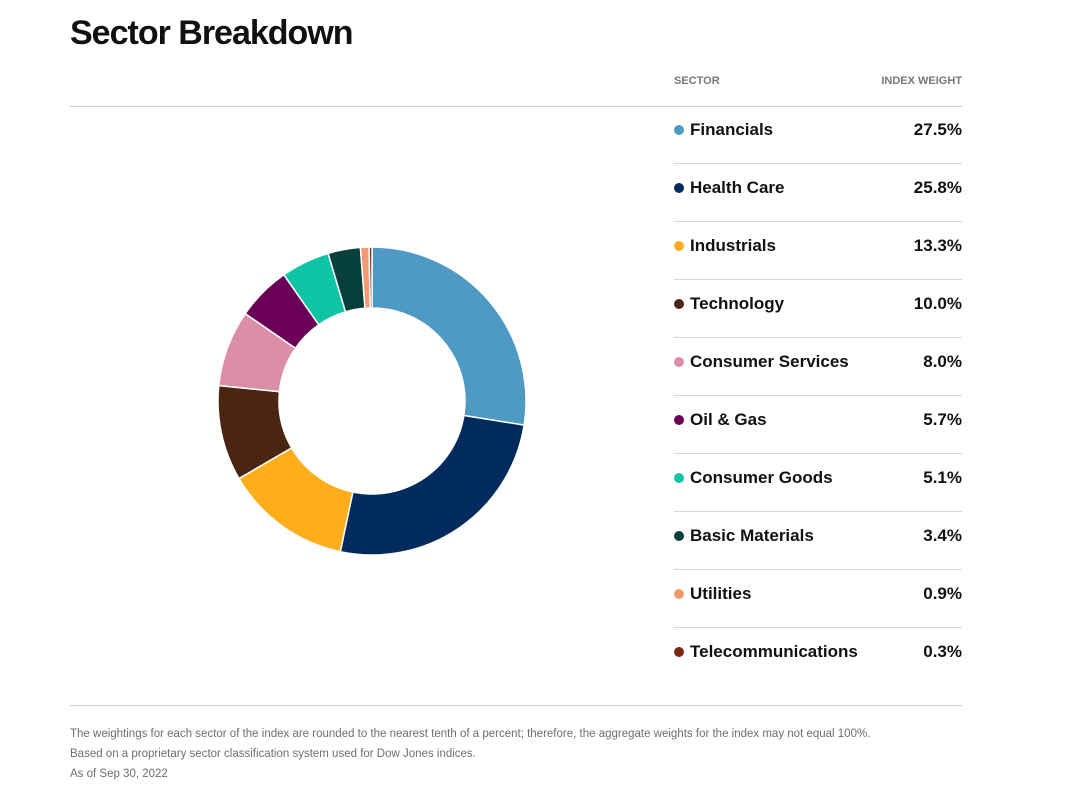  Describe the element at coordinates (942, 477) in the screenshot. I see `legend-weight-value: 5.1%` at that location.